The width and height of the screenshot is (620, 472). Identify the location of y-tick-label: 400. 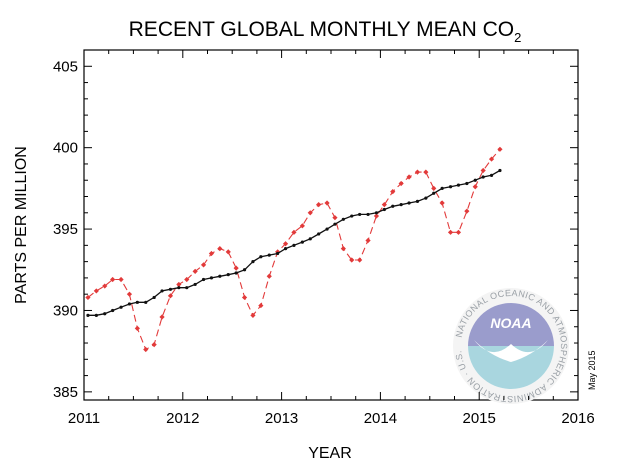
(65, 148).